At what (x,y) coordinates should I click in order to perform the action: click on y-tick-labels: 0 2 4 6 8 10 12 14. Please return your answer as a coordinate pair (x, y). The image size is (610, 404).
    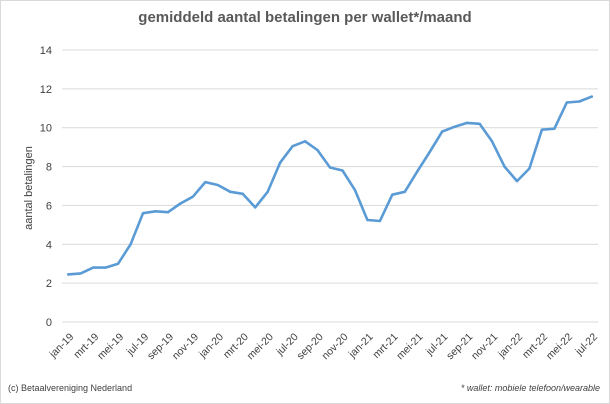
    Looking at the image, I should click on (46, 187).